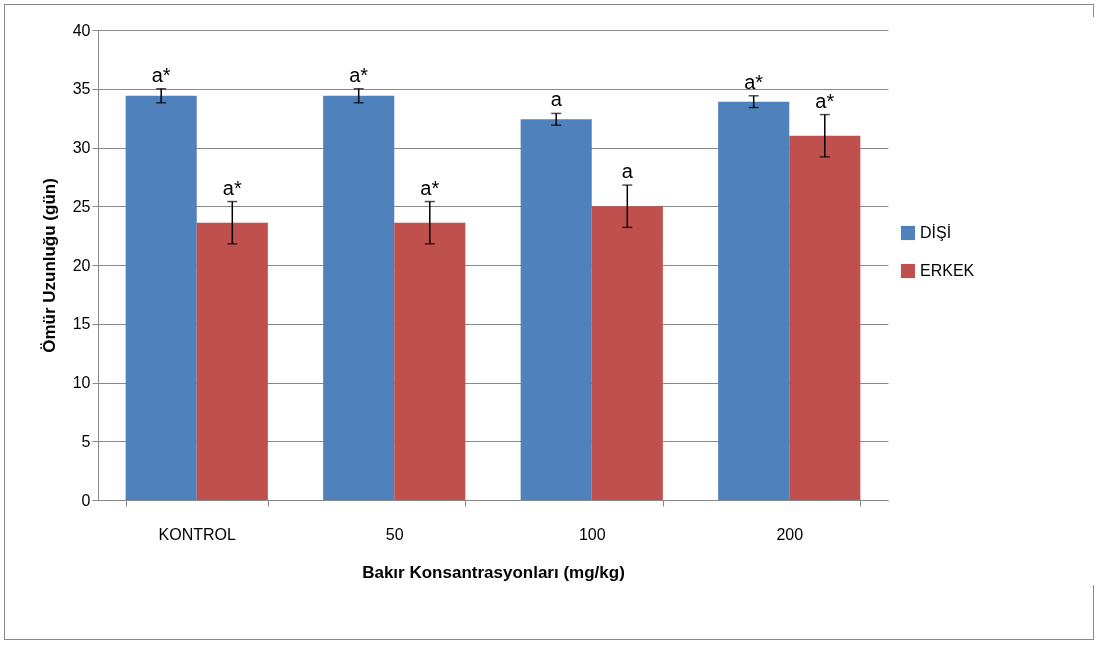 This screenshot has width=1101, height=648. I want to click on x-axis-title: Bakır Konsantrasyonları (mg/kg), so click(493, 572).